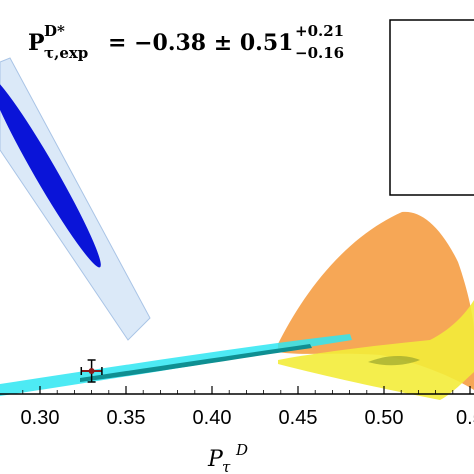 The height and width of the screenshot is (474, 474). I want to click on x-tick-label: 0.40, so click(212, 418).